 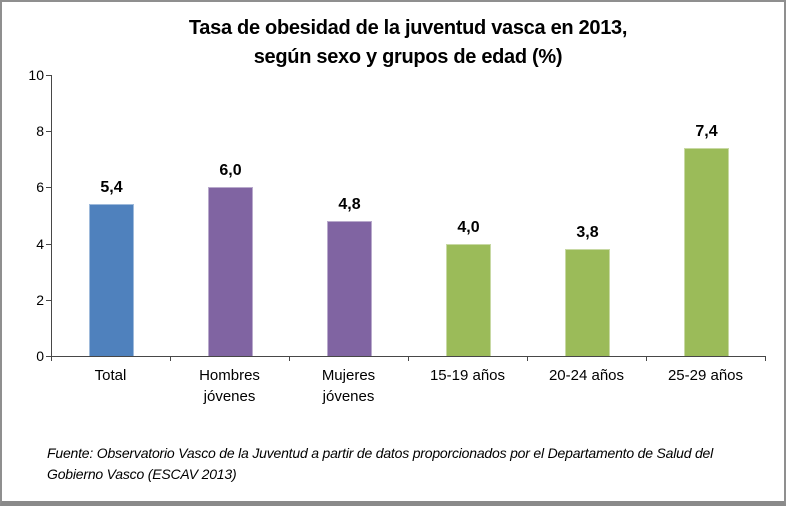 What do you see at coordinates (587, 232) in the screenshot?
I see `bar-value-label: 3,8` at bounding box center [587, 232].